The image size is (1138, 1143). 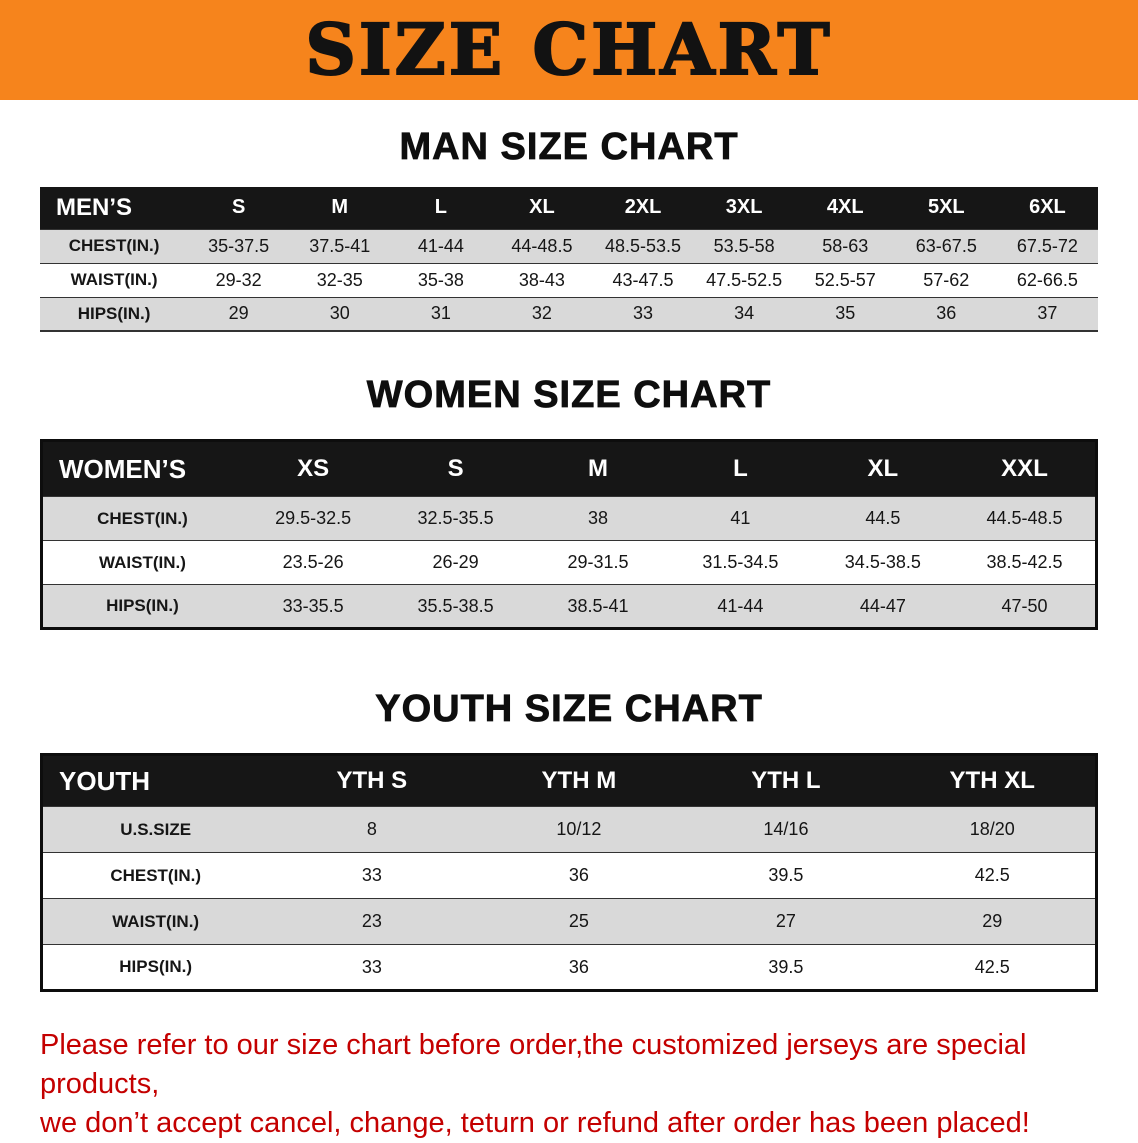 What do you see at coordinates (993, 780) in the screenshot?
I see `size-header-cell: YTH XL` at bounding box center [993, 780].